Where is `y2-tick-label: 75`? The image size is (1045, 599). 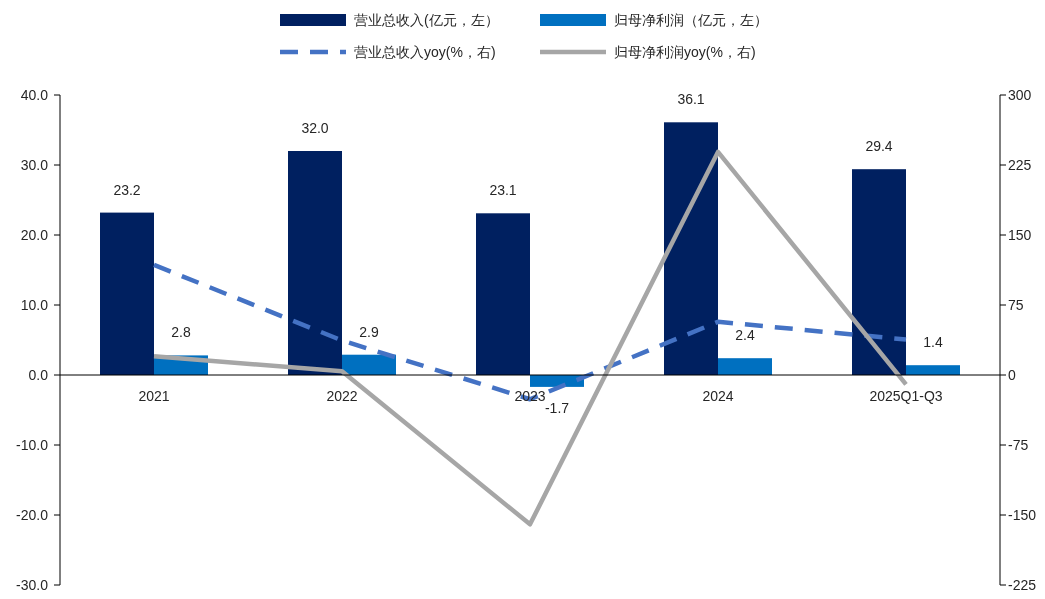
y2-tick-label: 75 is located at coordinates (1016, 304).